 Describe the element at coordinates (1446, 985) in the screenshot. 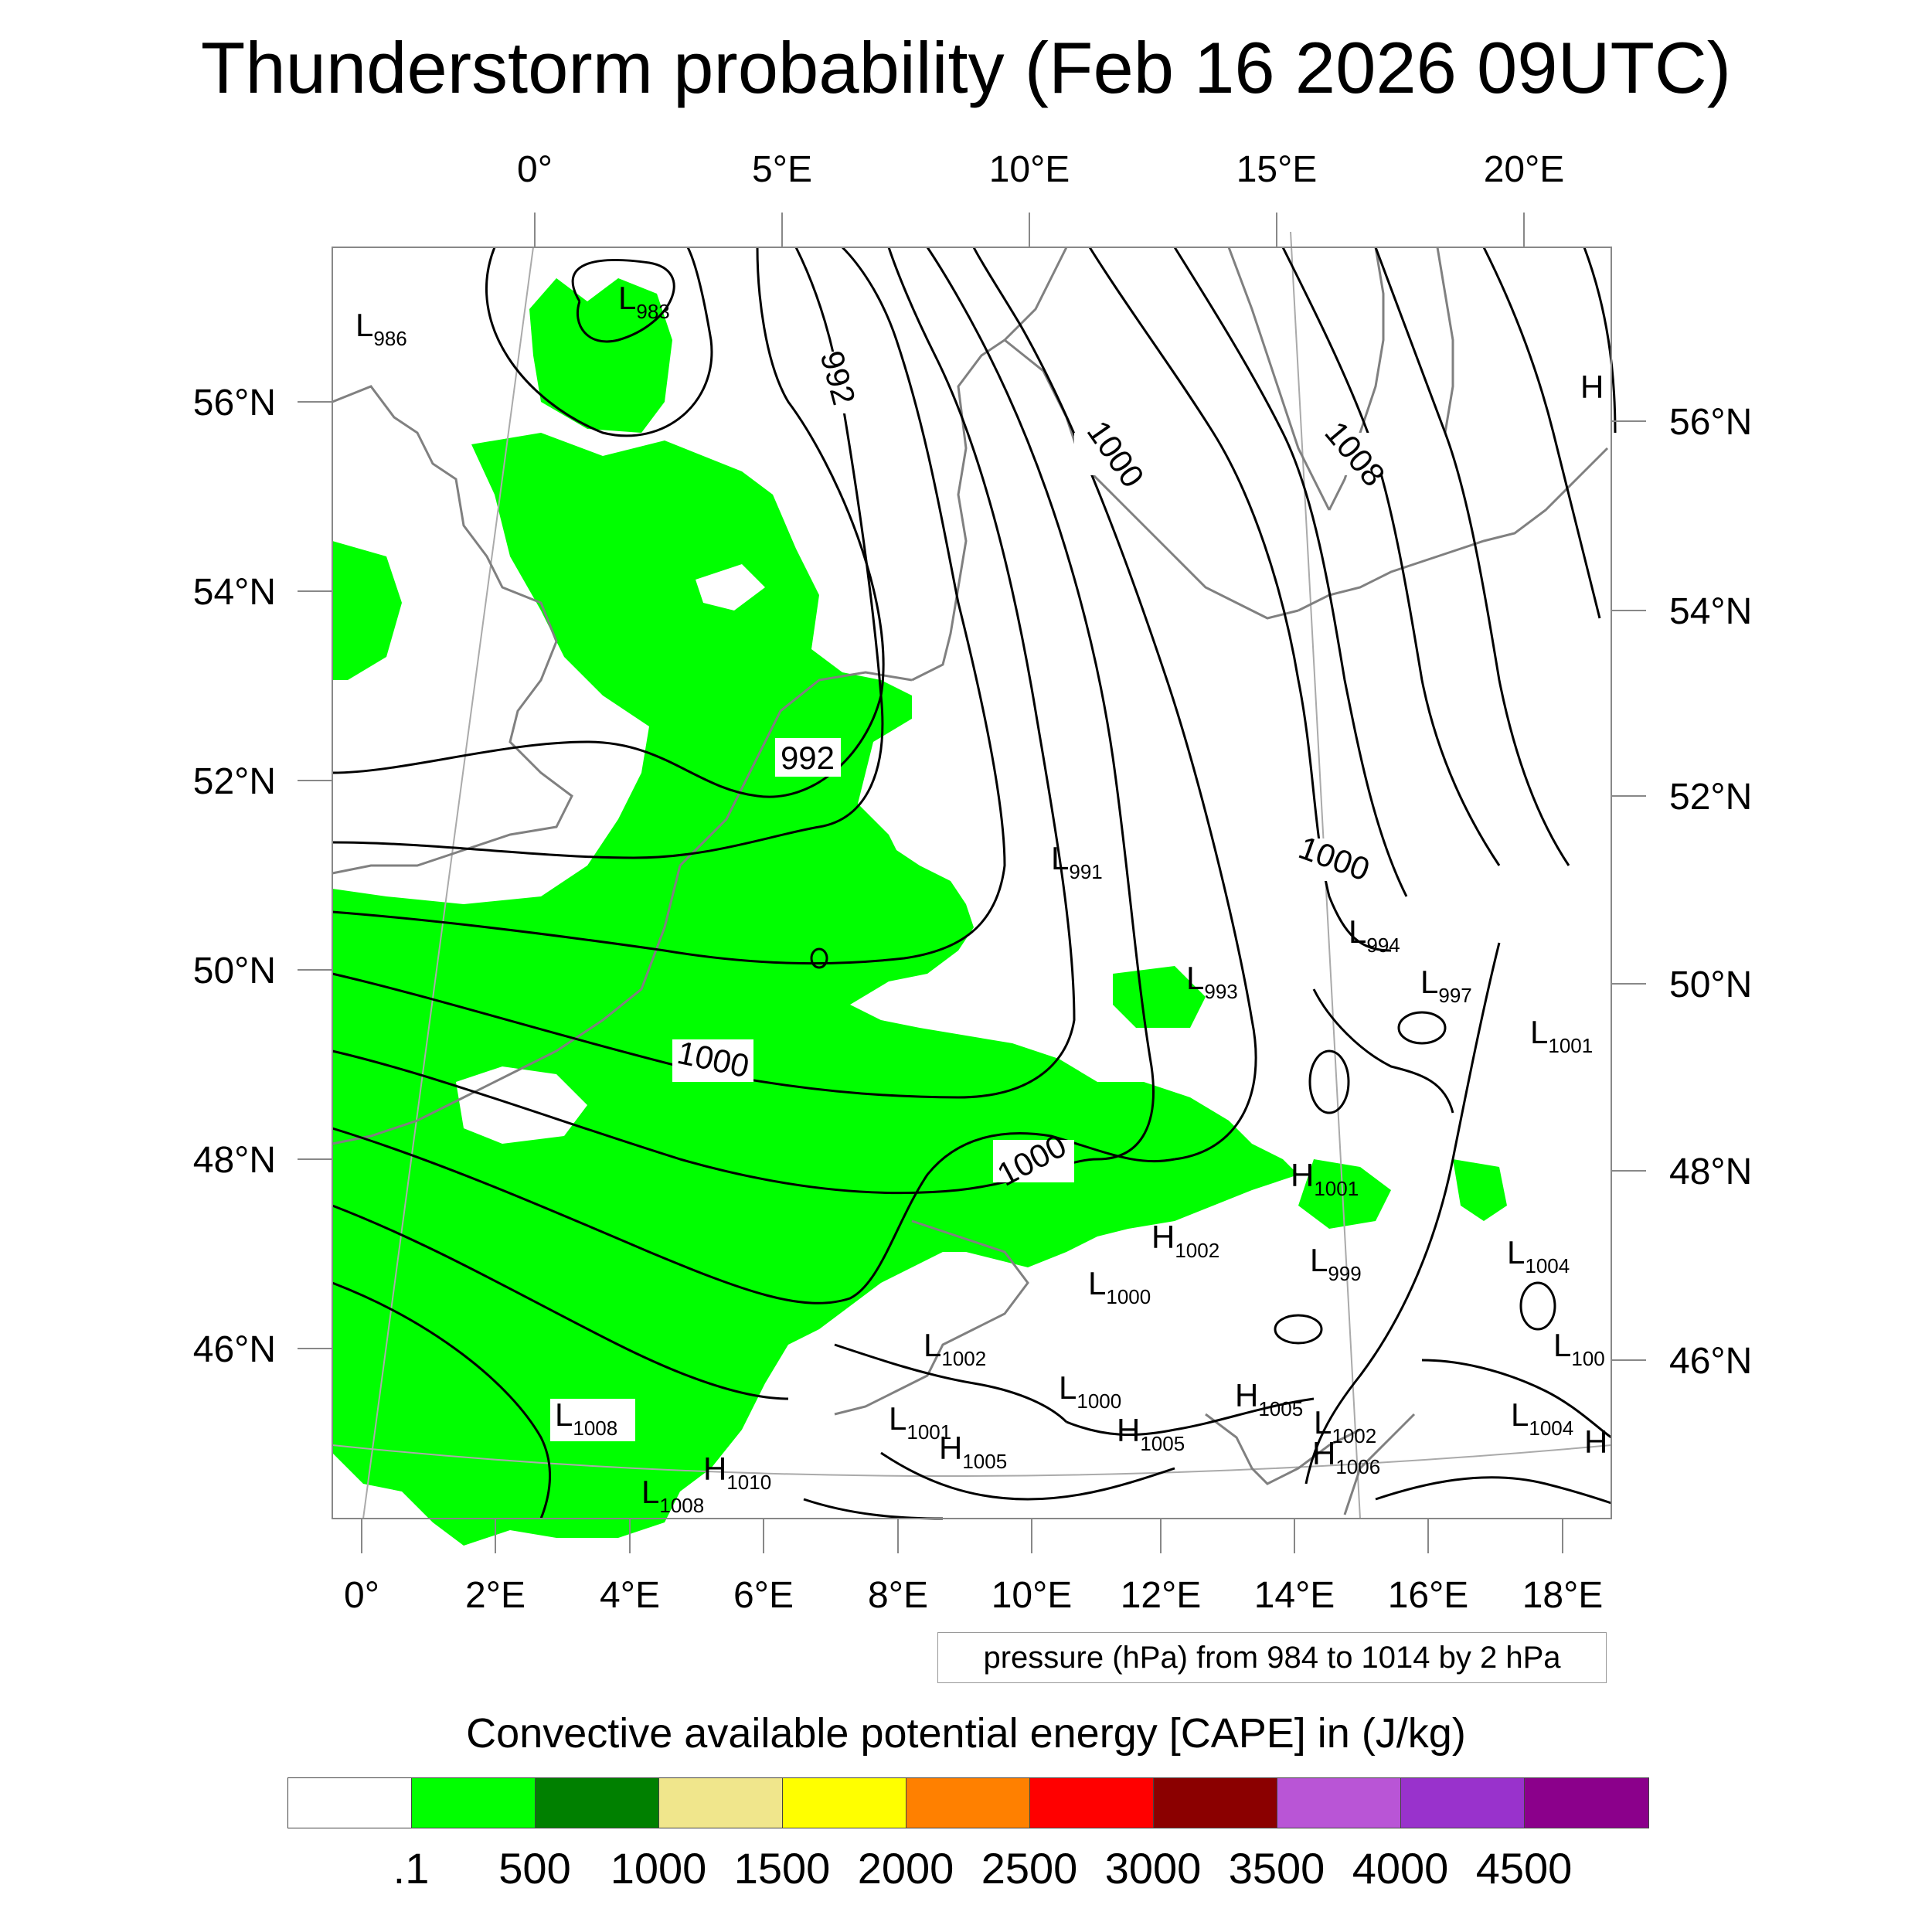

I see `pressure-center: L997` at that location.